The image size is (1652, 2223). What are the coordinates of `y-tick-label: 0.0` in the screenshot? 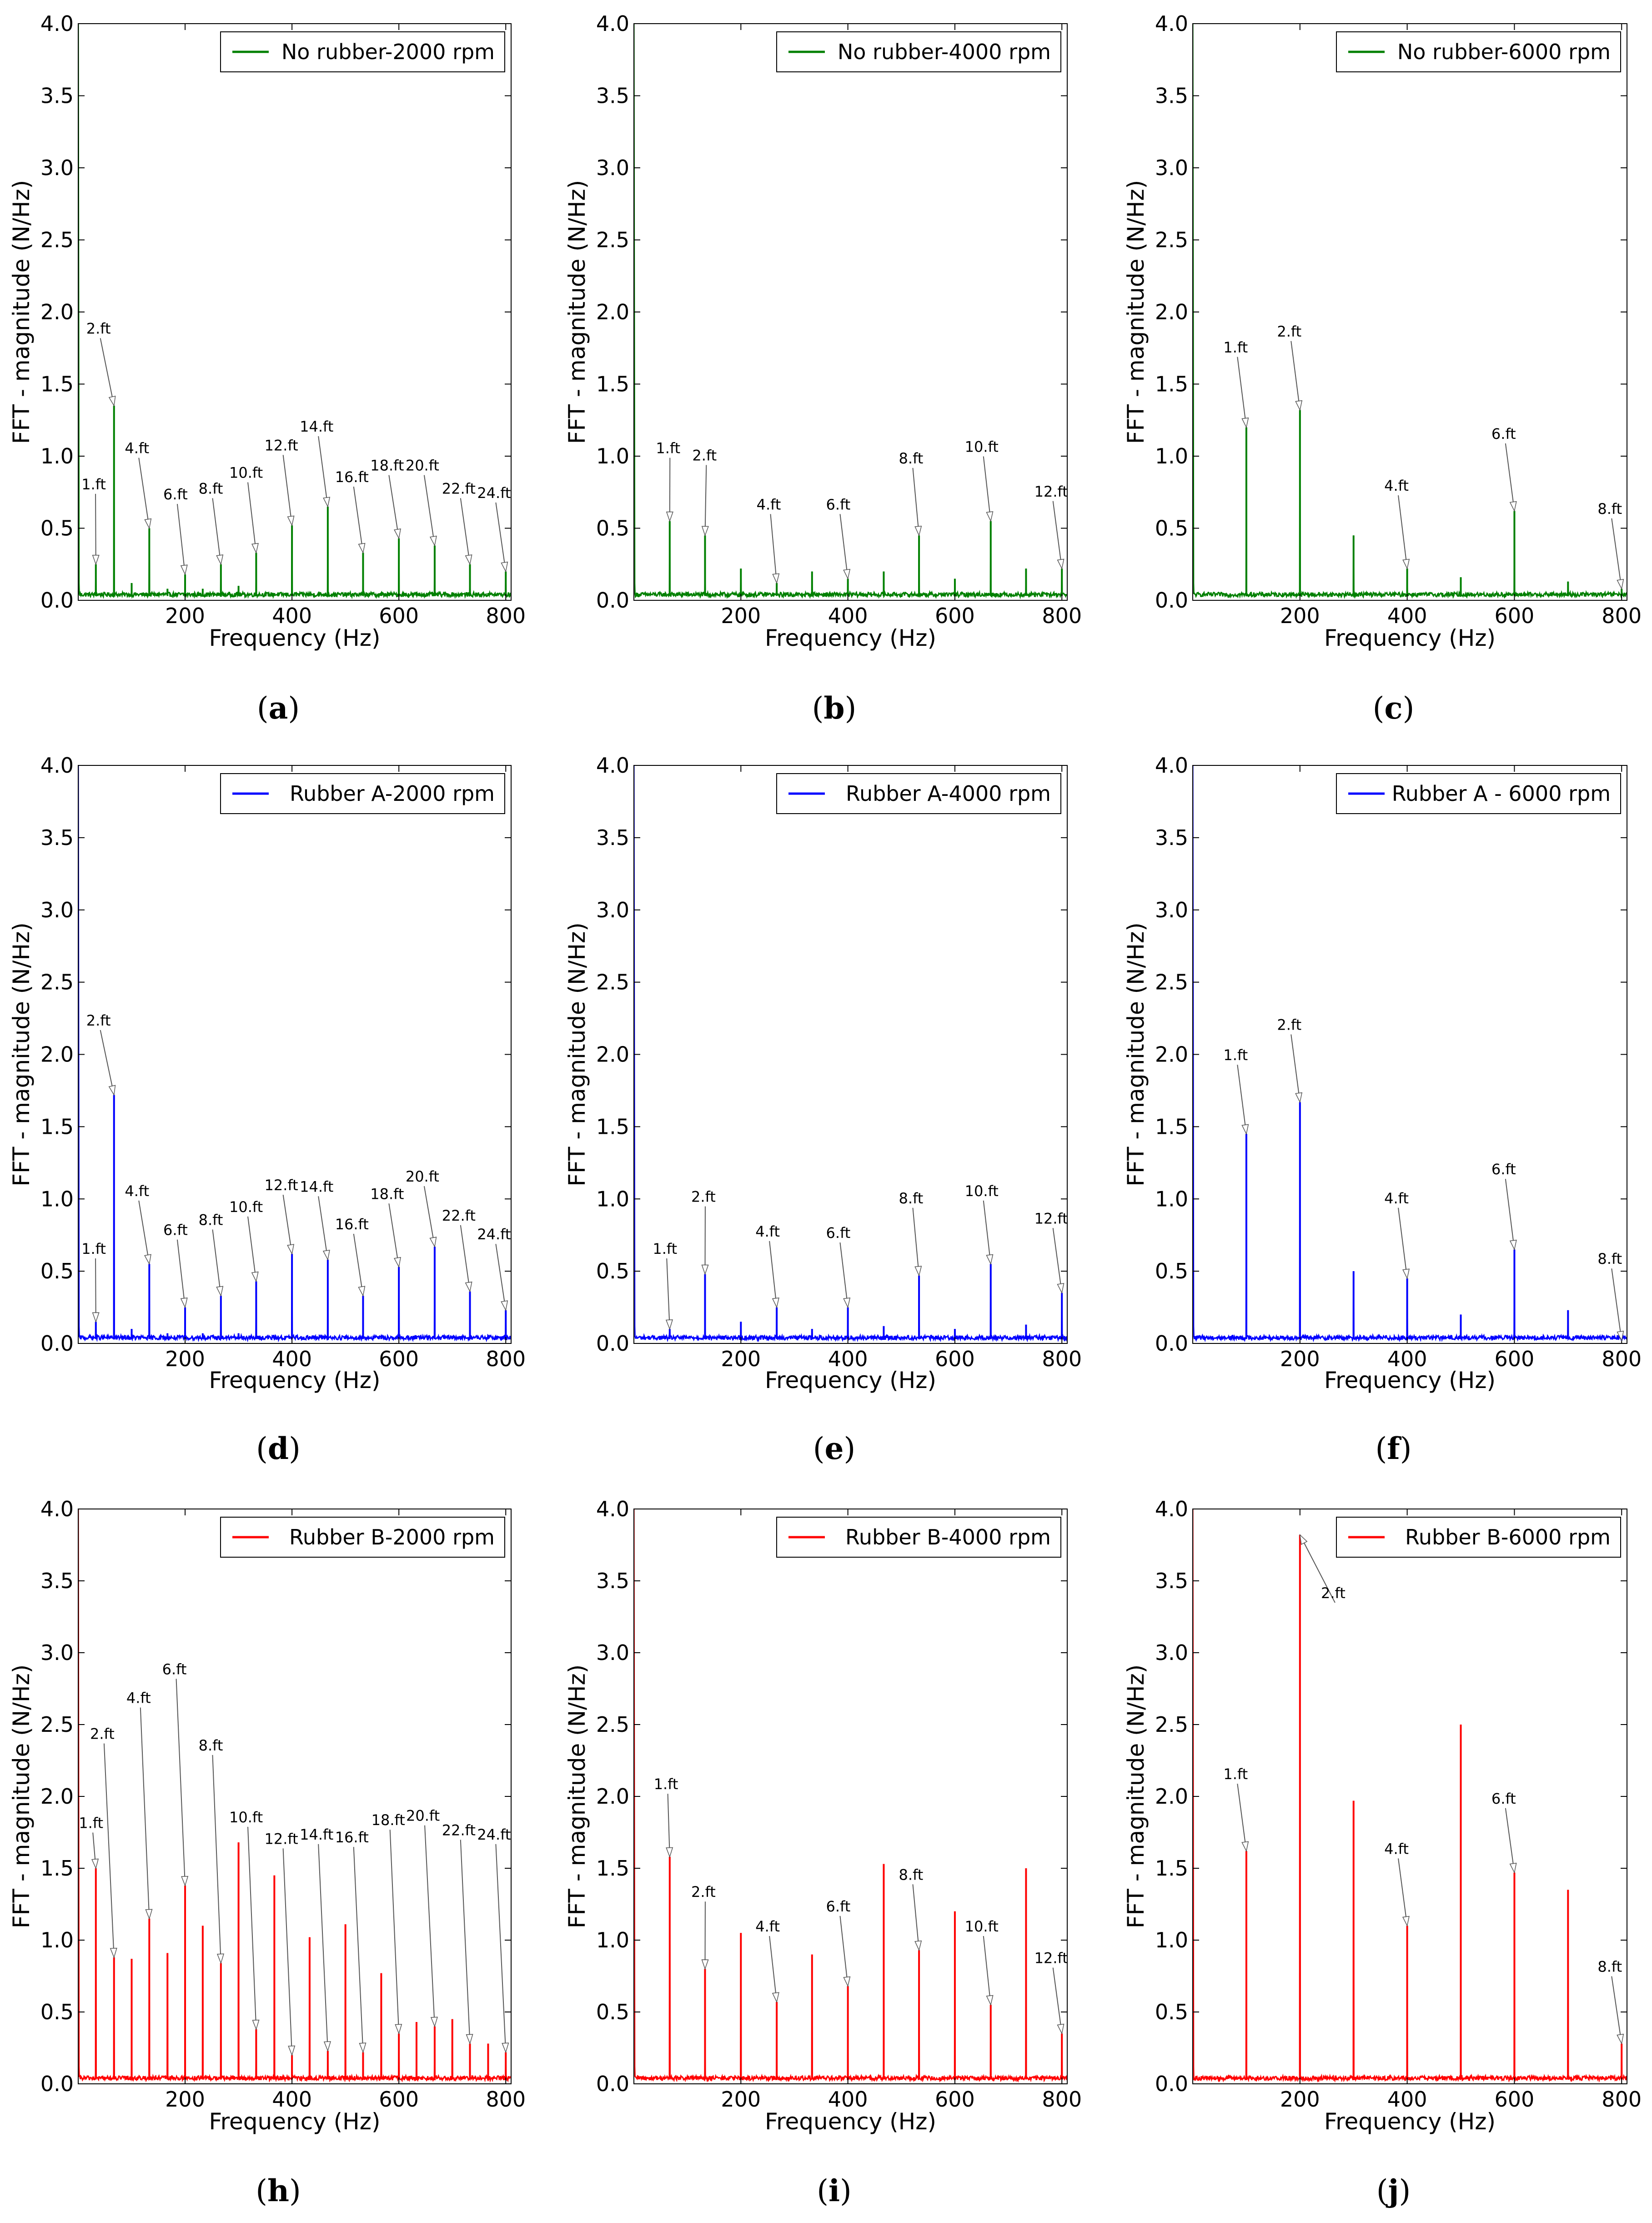 It's located at (1171, 2084).